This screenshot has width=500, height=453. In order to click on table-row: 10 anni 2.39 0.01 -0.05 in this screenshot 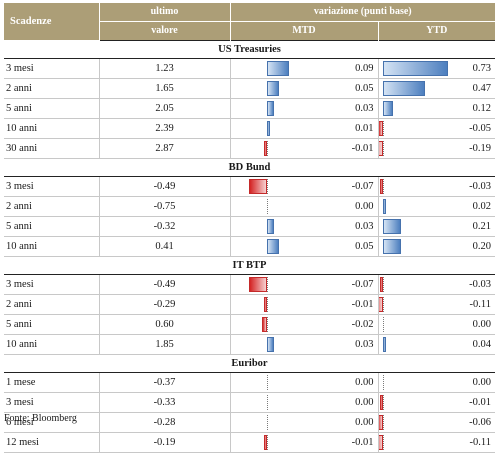, I will do `click(249, 128)`.